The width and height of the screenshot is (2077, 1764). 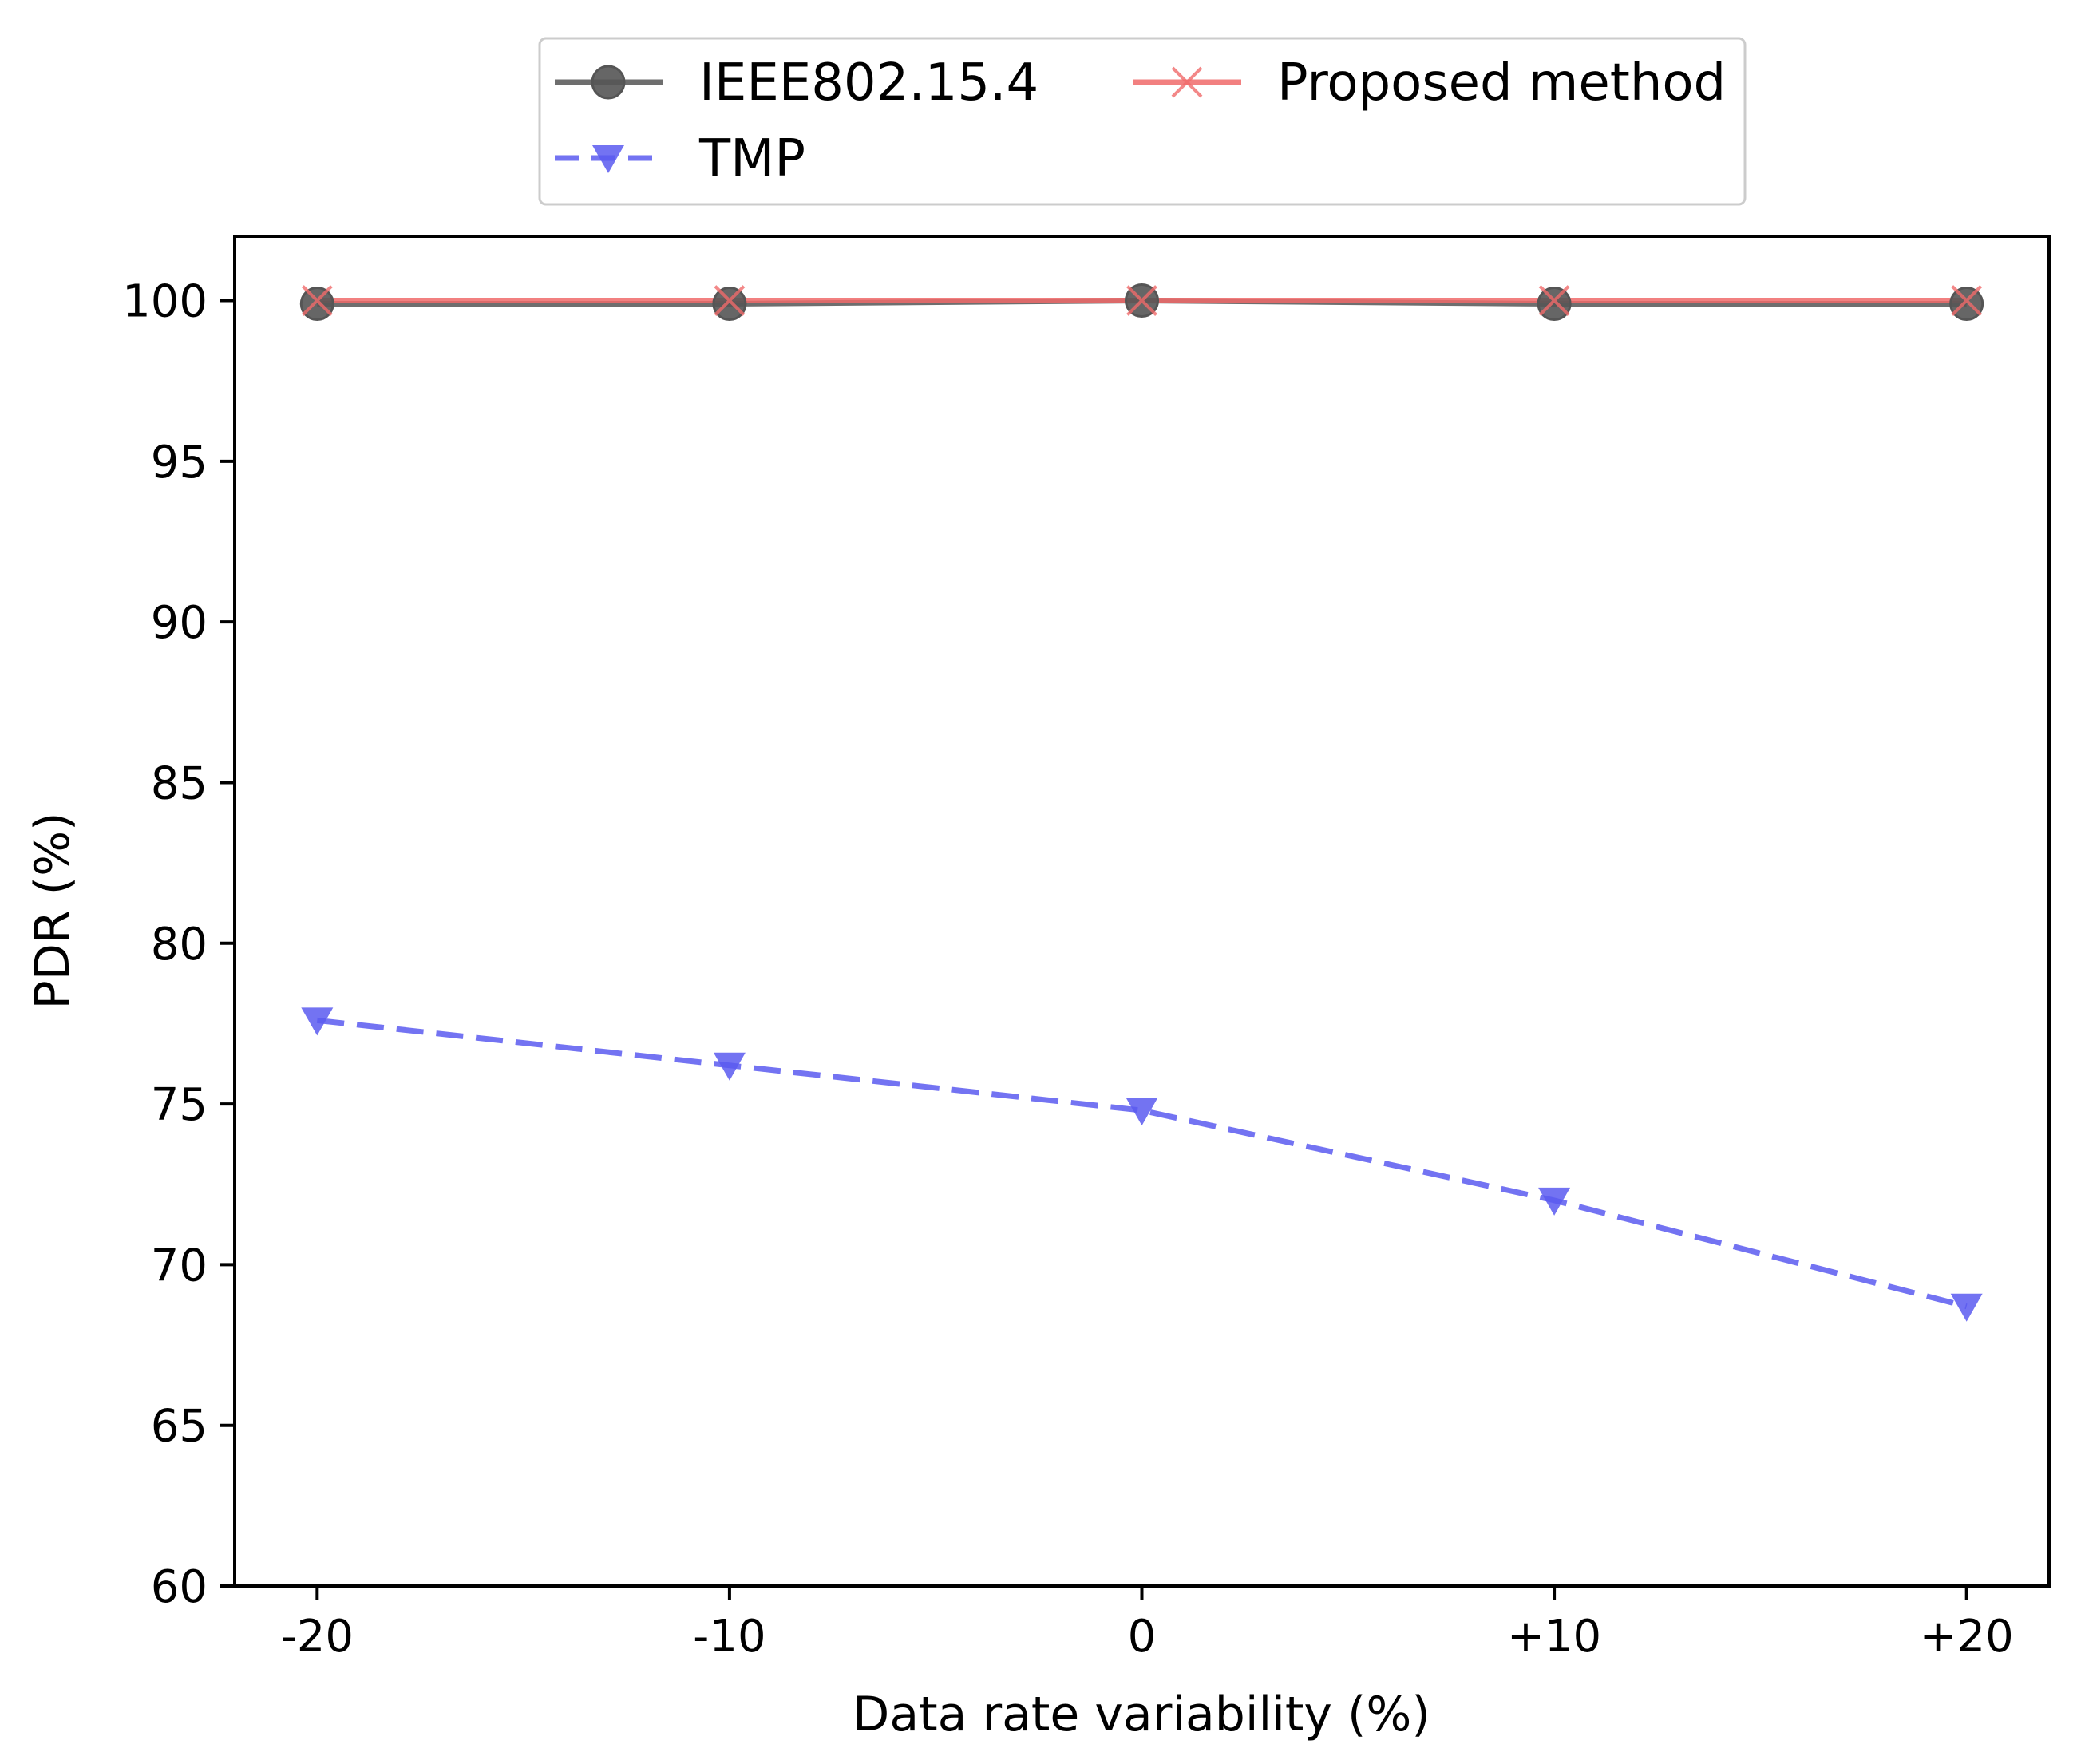 I want to click on legend-items: IEEE802.15.4 TMP Proposed method, so click(x=1140, y=121).